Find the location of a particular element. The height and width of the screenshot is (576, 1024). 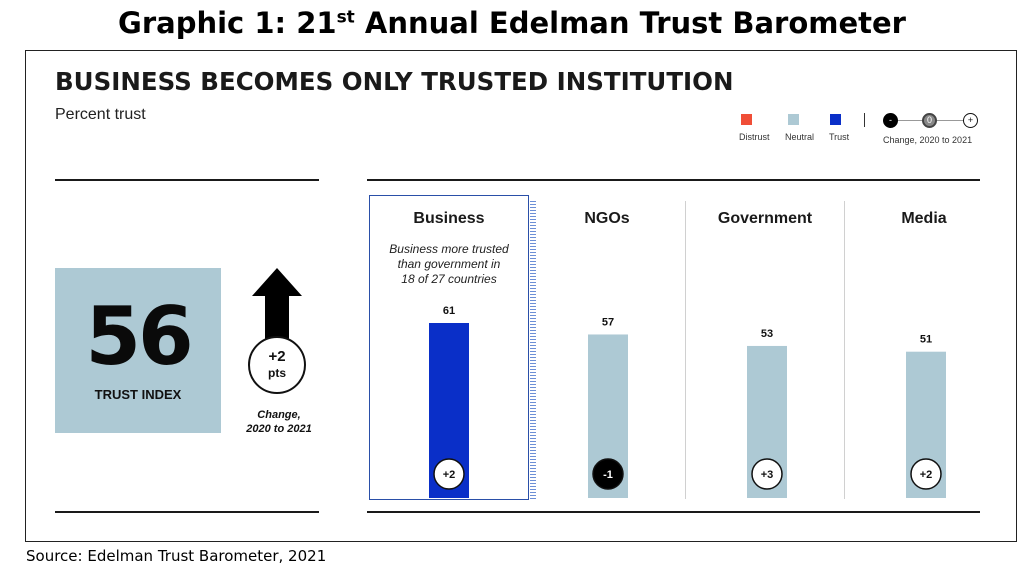

change-label-government: +3 is located at coordinates (767, 475).